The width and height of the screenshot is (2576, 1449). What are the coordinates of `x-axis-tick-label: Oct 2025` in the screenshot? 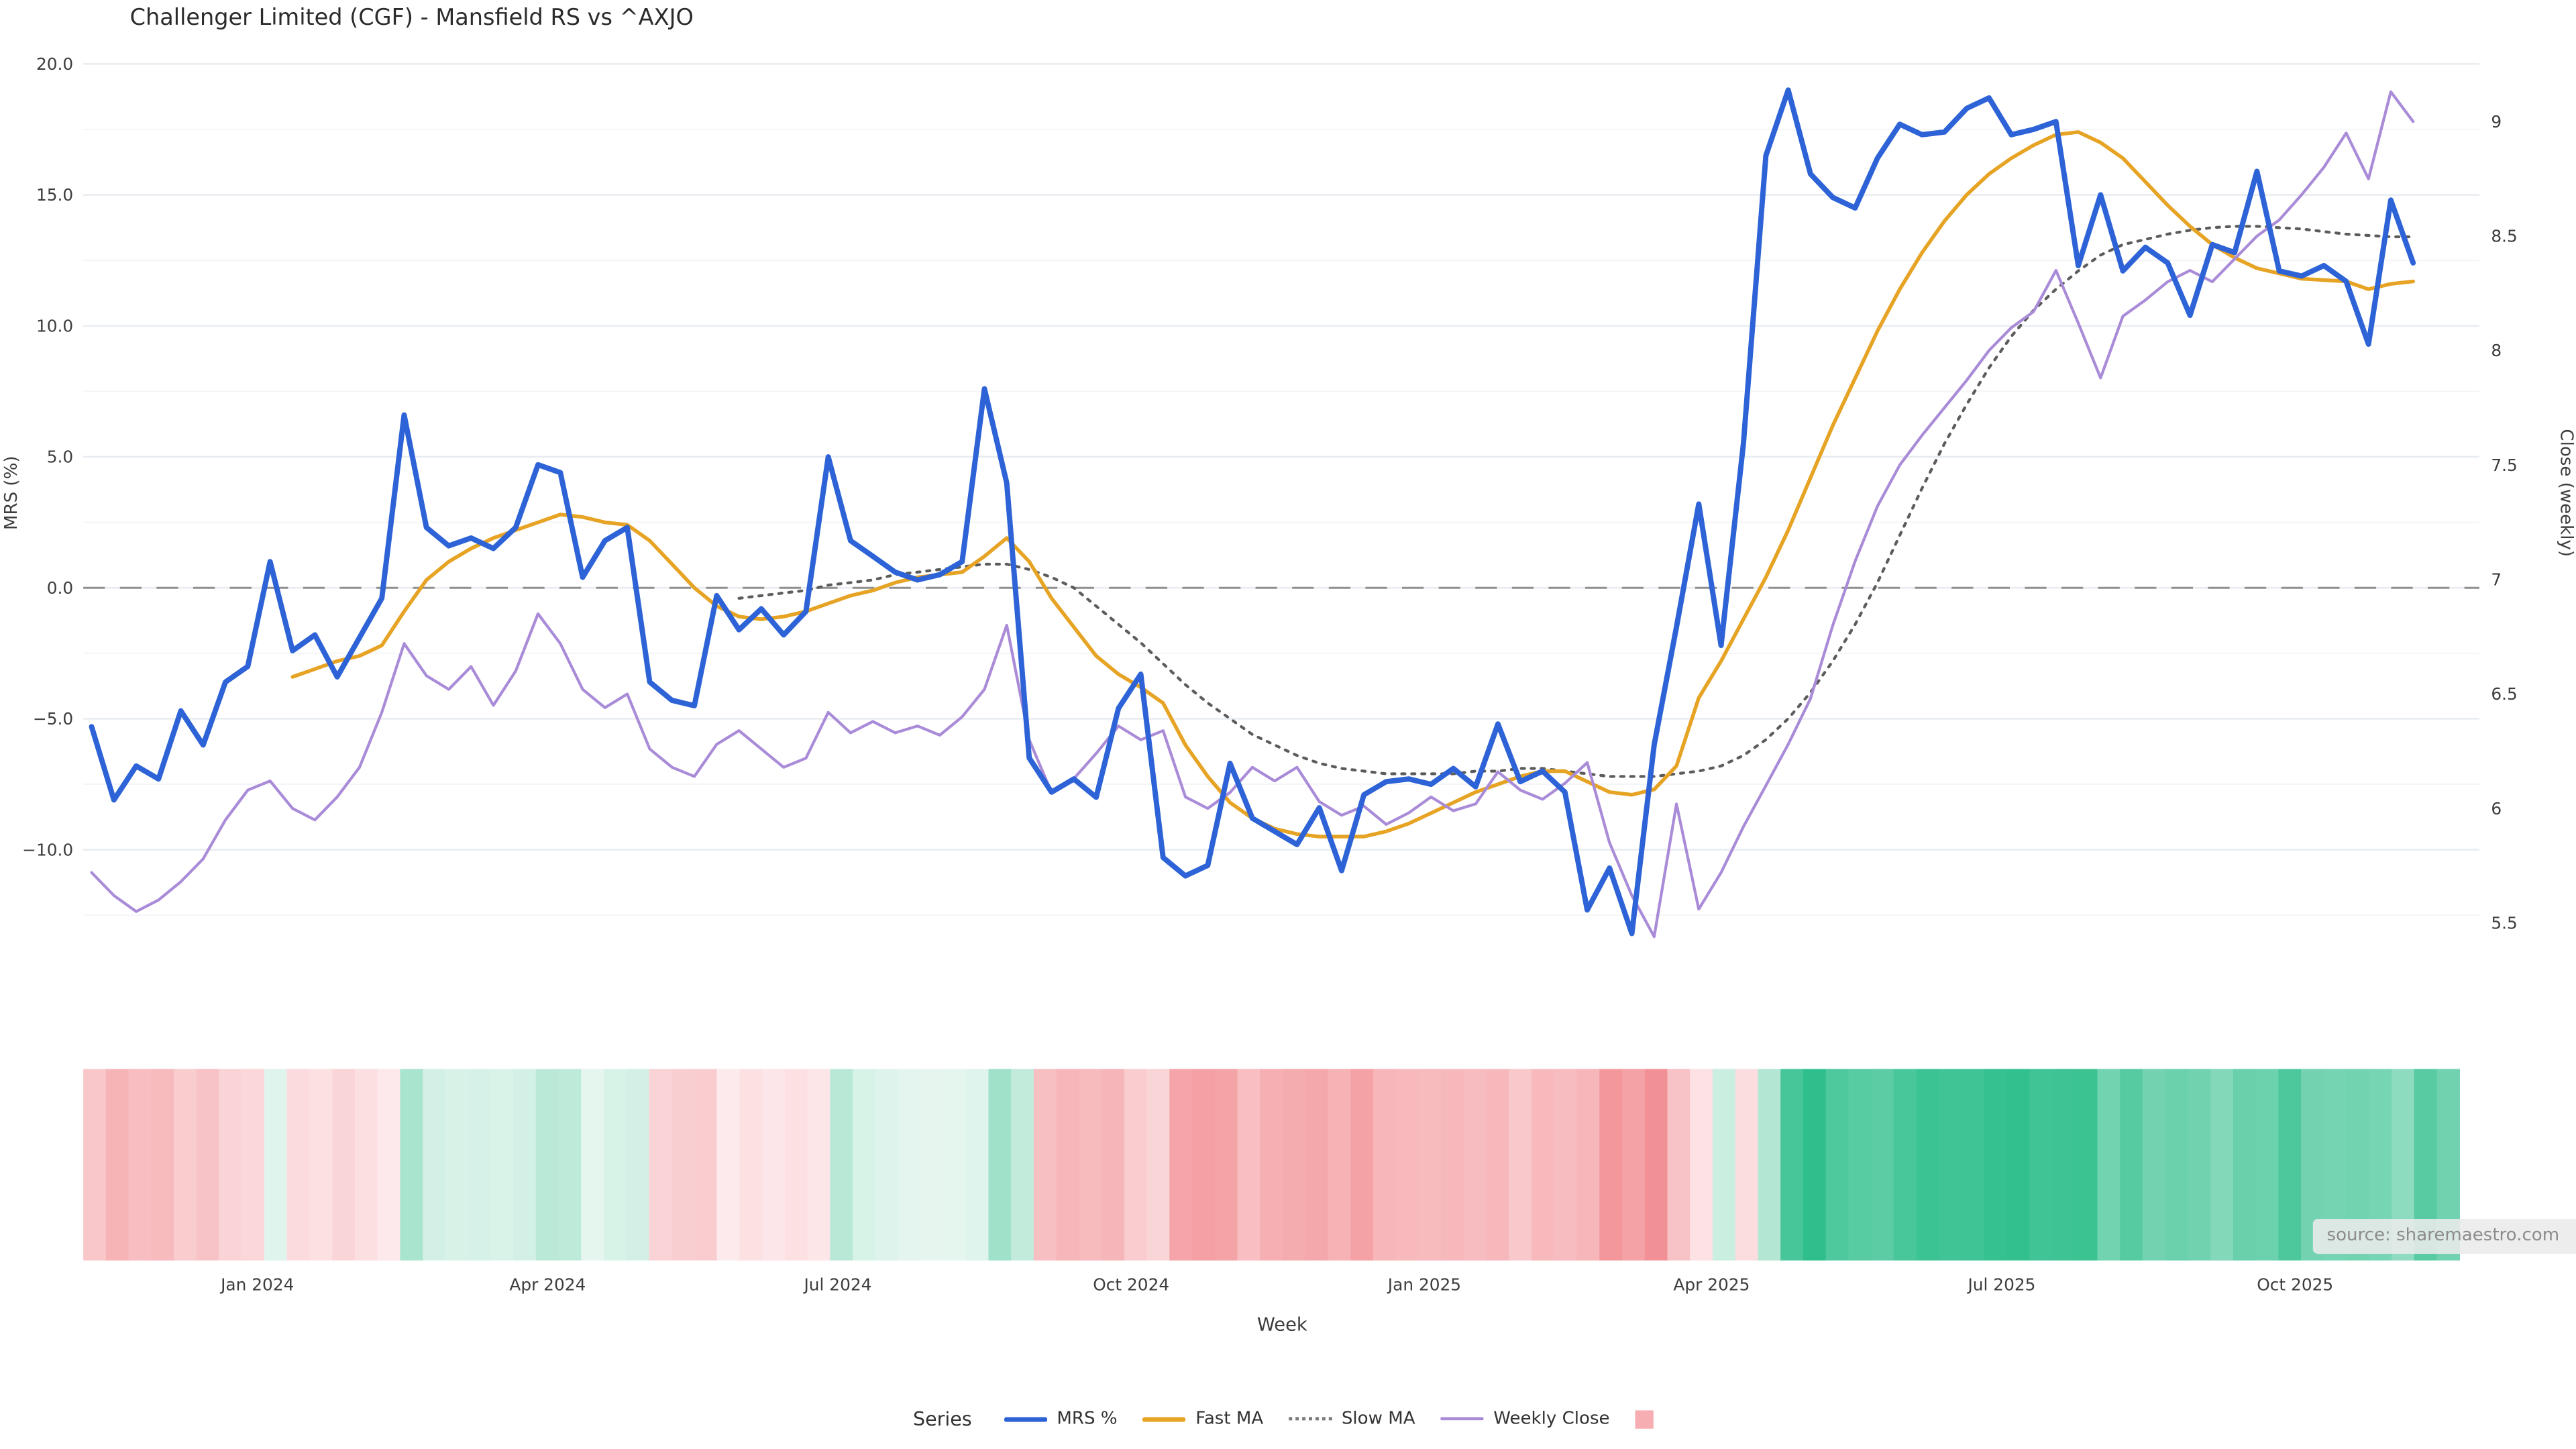 It's located at (2295, 1285).